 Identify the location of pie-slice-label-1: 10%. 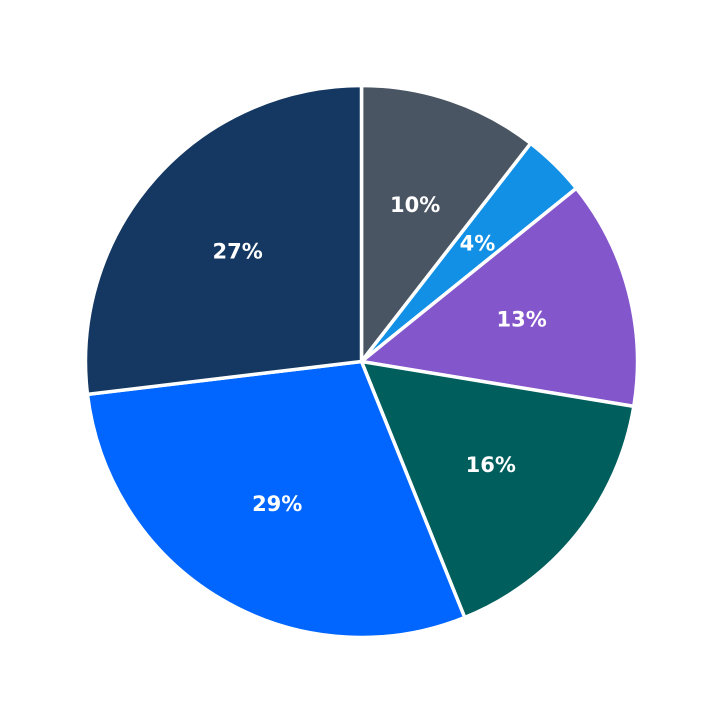
(415, 205).